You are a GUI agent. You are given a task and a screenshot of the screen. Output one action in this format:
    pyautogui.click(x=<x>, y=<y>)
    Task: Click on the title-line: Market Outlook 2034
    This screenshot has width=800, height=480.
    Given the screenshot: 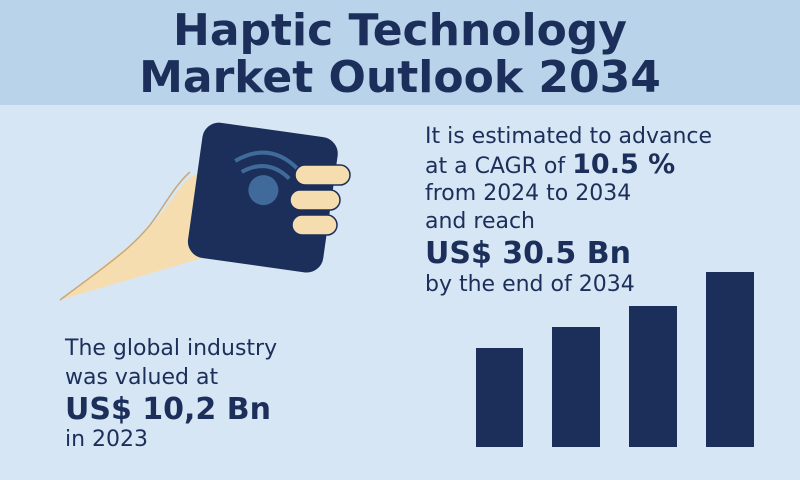 What is the action you would take?
    pyautogui.click(x=400, y=77)
    